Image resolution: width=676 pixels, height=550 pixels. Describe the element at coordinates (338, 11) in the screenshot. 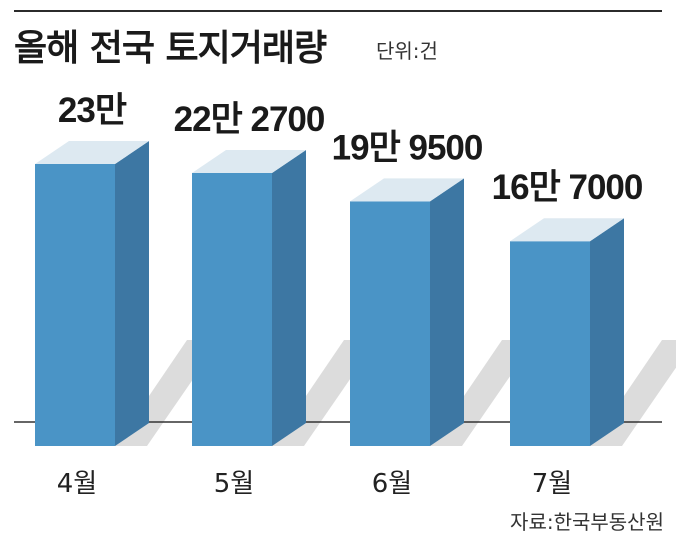

I see `top-rule` at that location.